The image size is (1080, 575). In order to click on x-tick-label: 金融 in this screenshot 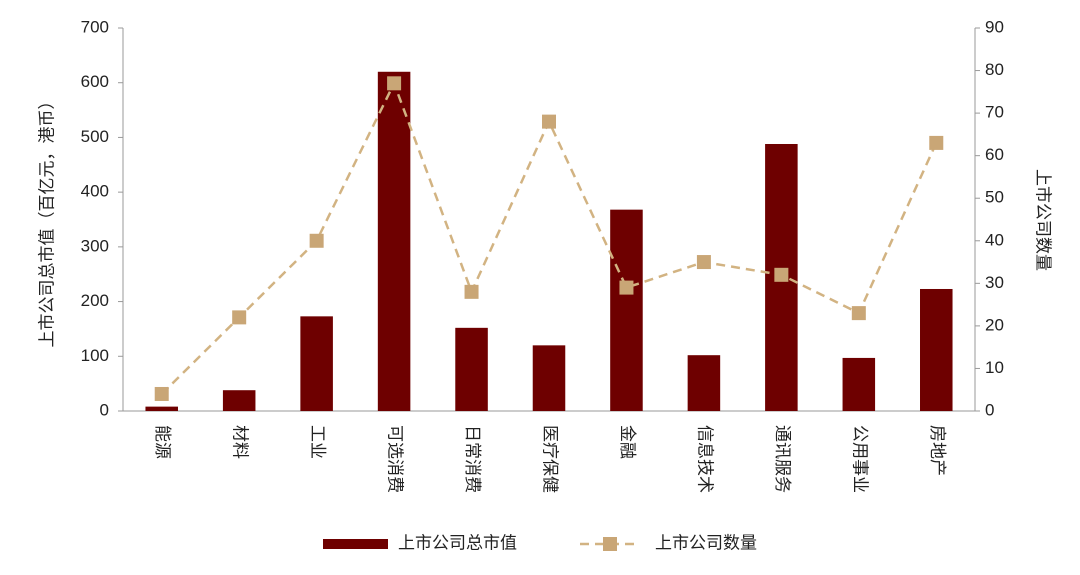, I will do `click(627, 442)`.